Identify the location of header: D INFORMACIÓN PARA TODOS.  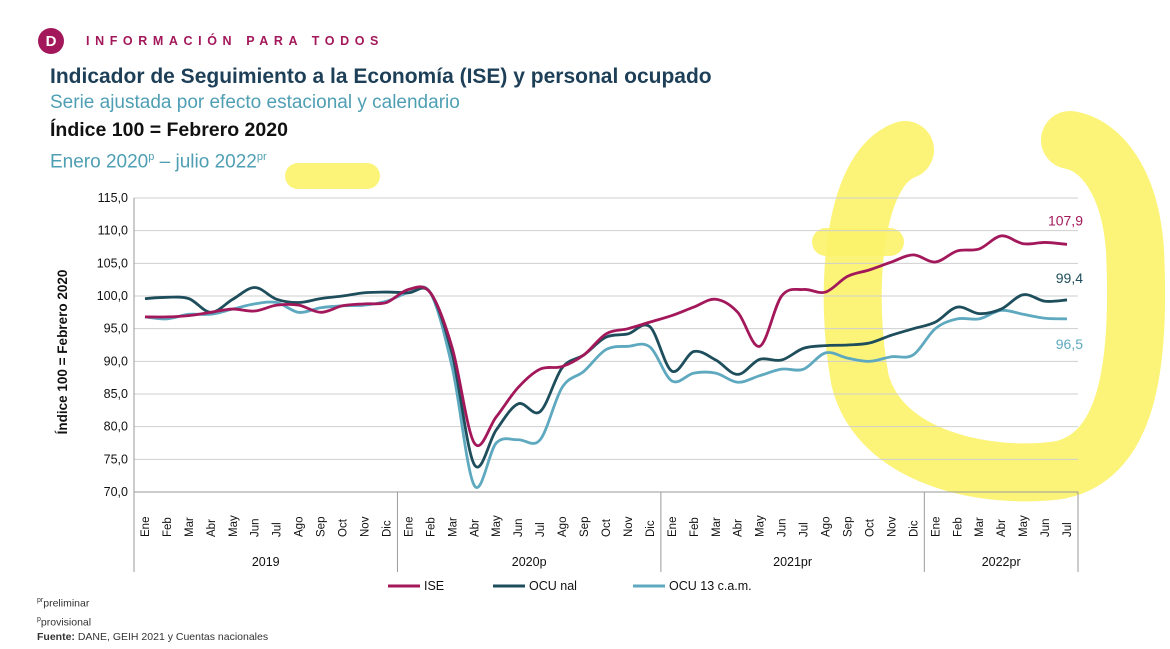
(211, 41).